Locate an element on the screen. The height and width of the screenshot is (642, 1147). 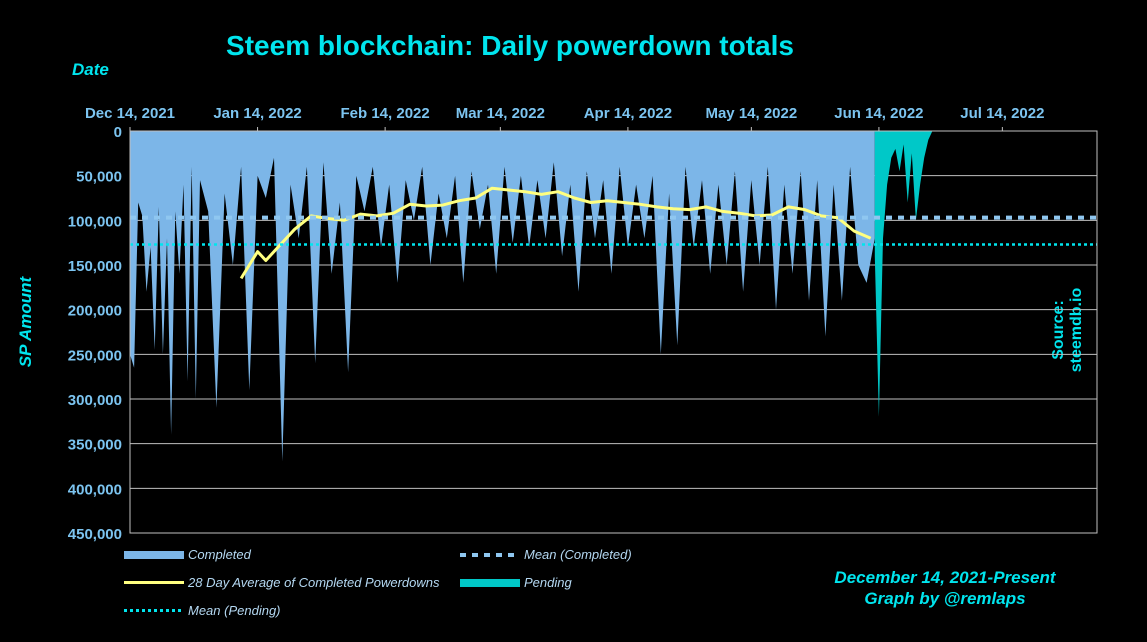
x-tick-label: Dec 14, 2021 is located at coordinates (130, 113).